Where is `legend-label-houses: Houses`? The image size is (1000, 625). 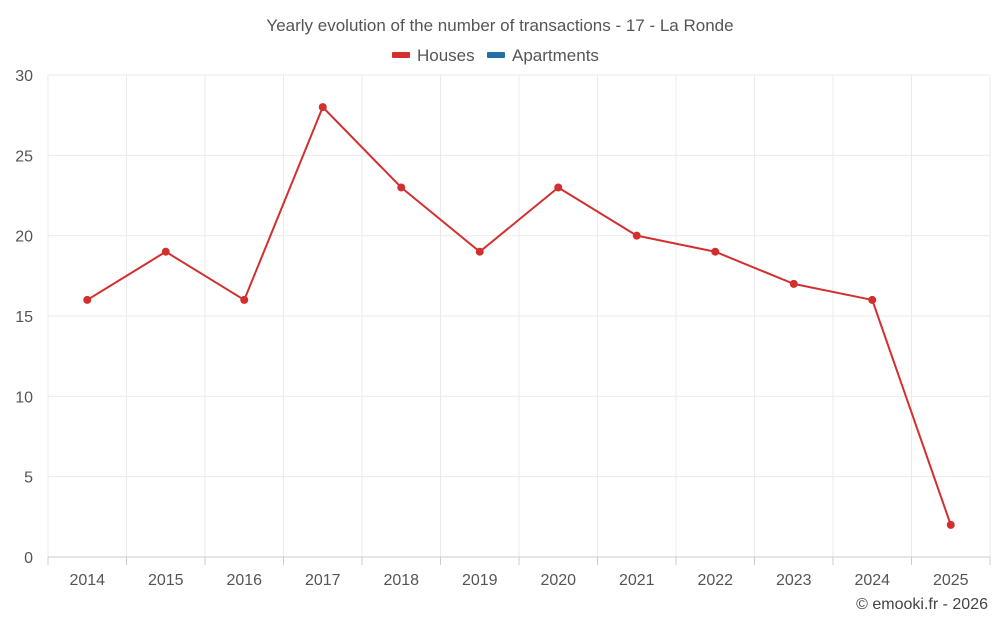
legend-label-houses: Houses is located at coordinates (446, 55).